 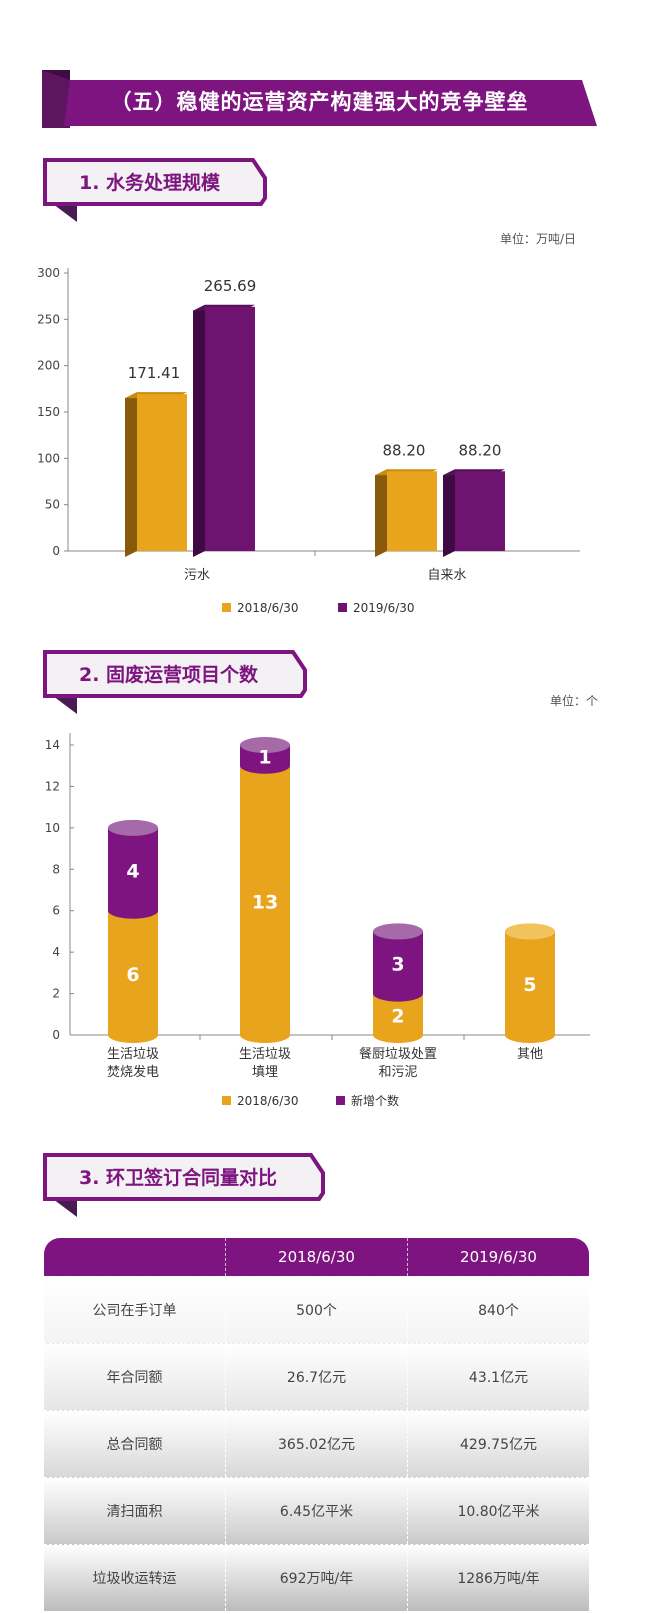 I want to click on x-tick-label: 和污泥, so click(x=397, y=1072).